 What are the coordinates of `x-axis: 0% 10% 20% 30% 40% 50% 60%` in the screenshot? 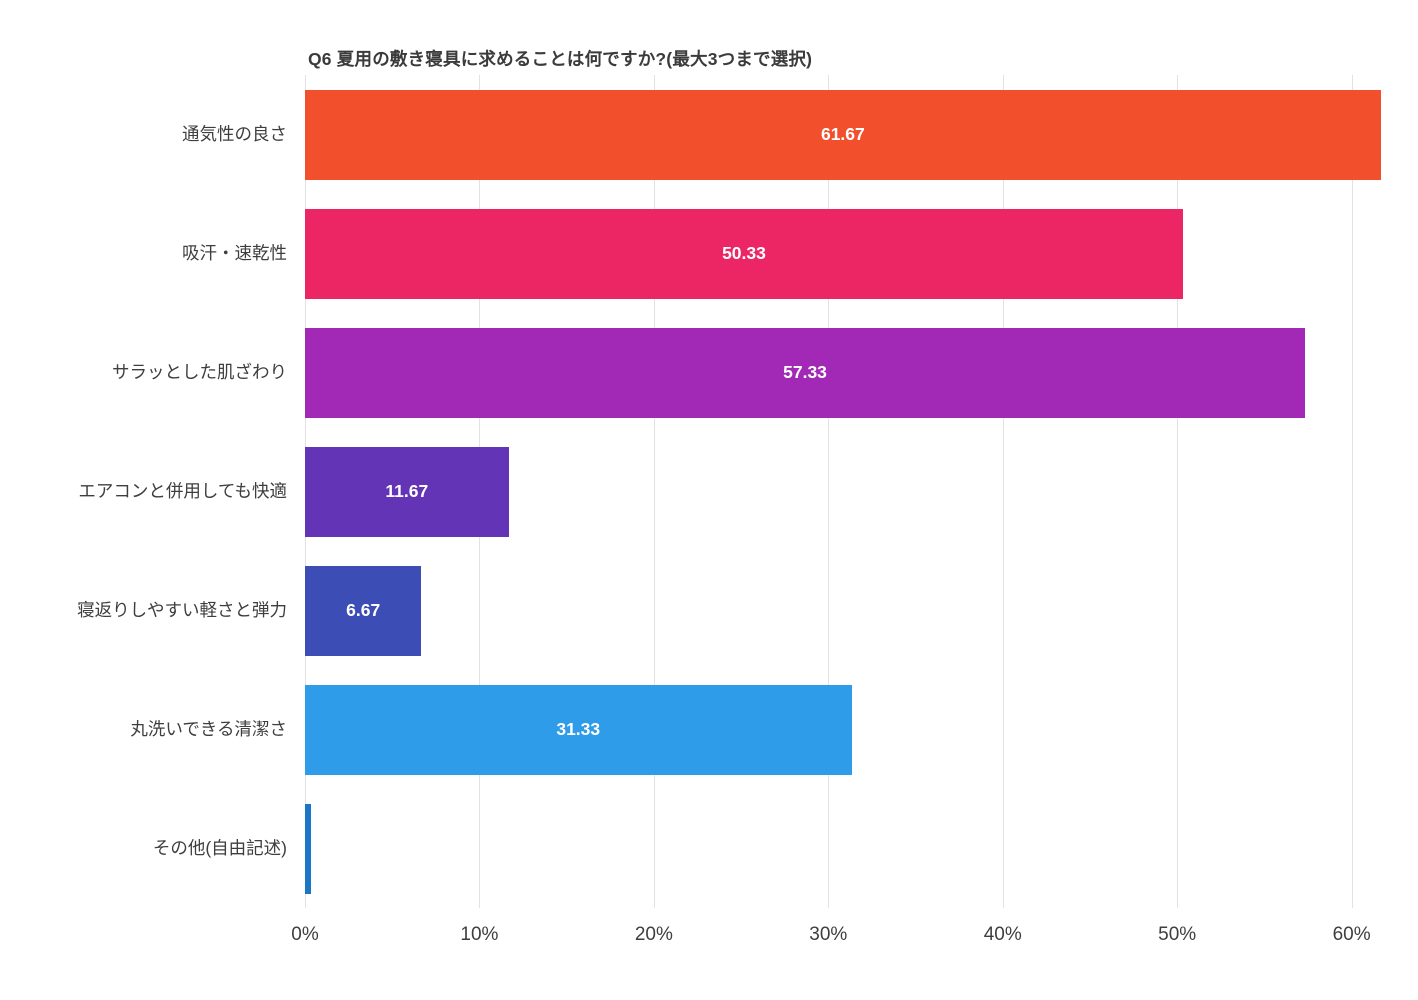 It's located at (840, 939).